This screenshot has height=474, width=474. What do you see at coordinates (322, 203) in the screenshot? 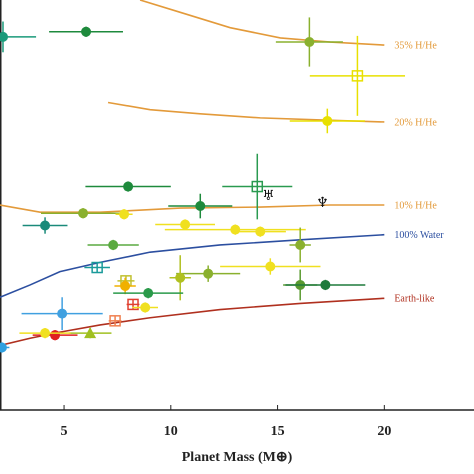
I see `planet-symbol: ♆` at bounding box center [322, 203].